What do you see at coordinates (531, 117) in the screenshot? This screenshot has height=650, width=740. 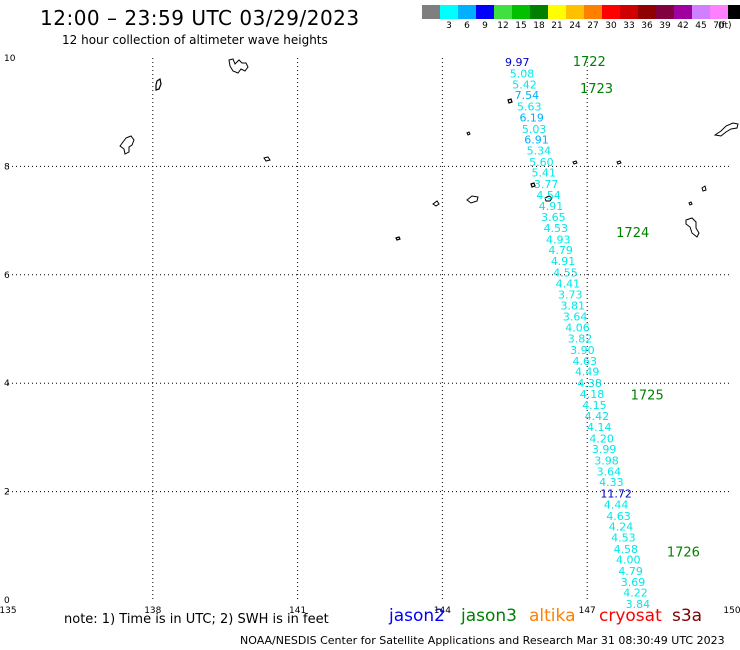 I see `wave-height-label: 6.19` at bounding box center [531, 117].